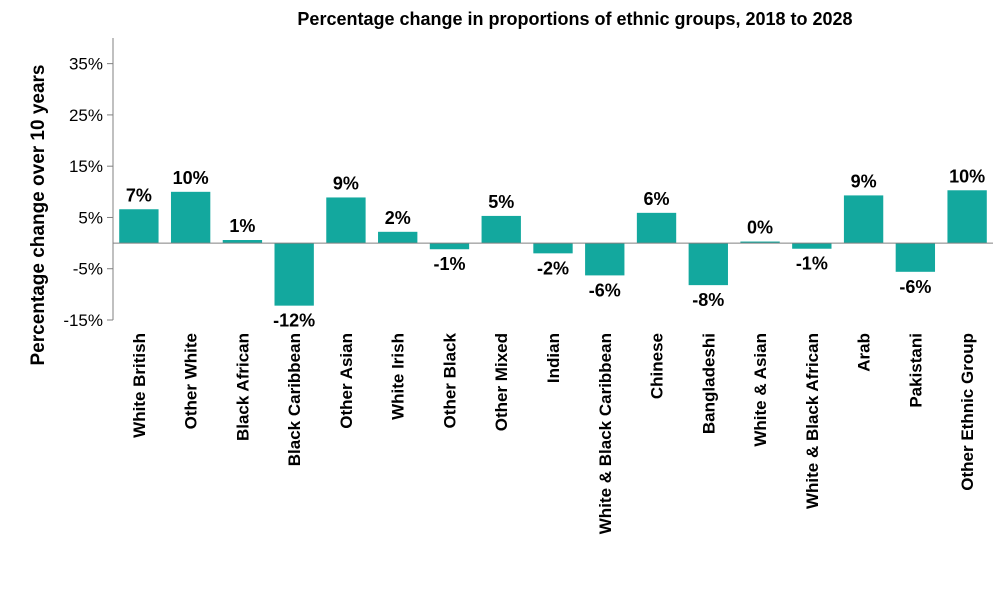 The height and width of the screenshot is (611, 993). What do you see at coordinates (83, 320) in the screenshot?
I see `y-tick-label: -15%` at bounding box center [83, 320].